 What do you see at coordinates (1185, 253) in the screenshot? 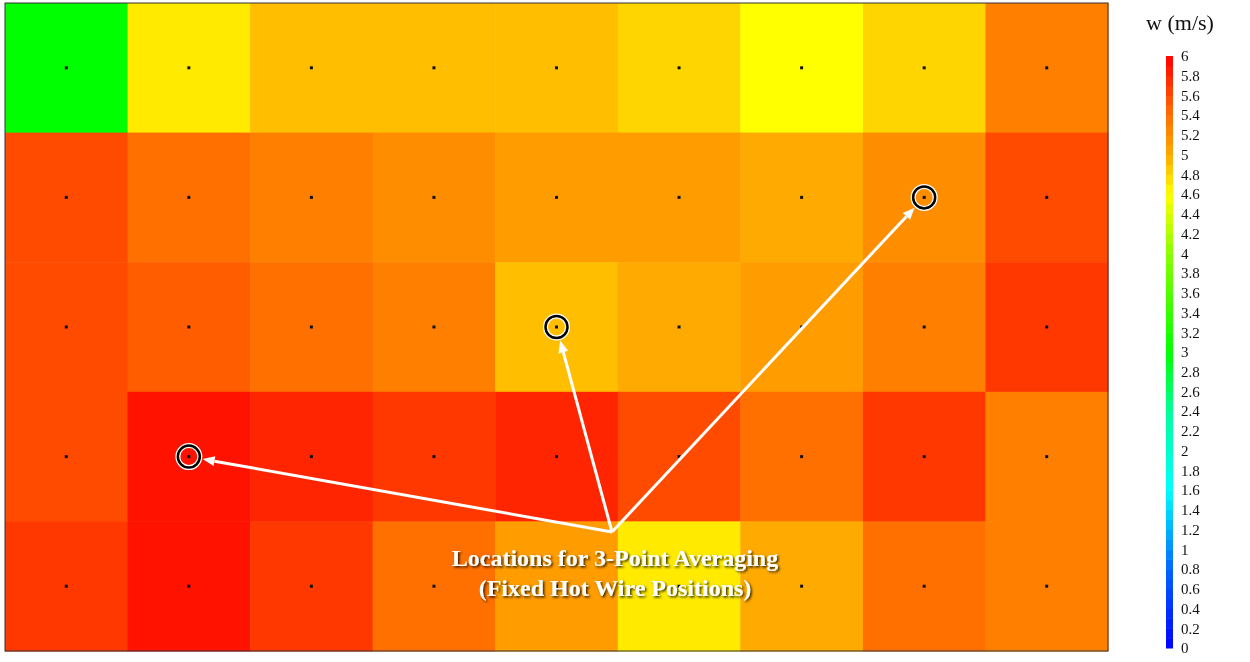
I see `color-bar-label: 4` at bounding box center [1185, 253].